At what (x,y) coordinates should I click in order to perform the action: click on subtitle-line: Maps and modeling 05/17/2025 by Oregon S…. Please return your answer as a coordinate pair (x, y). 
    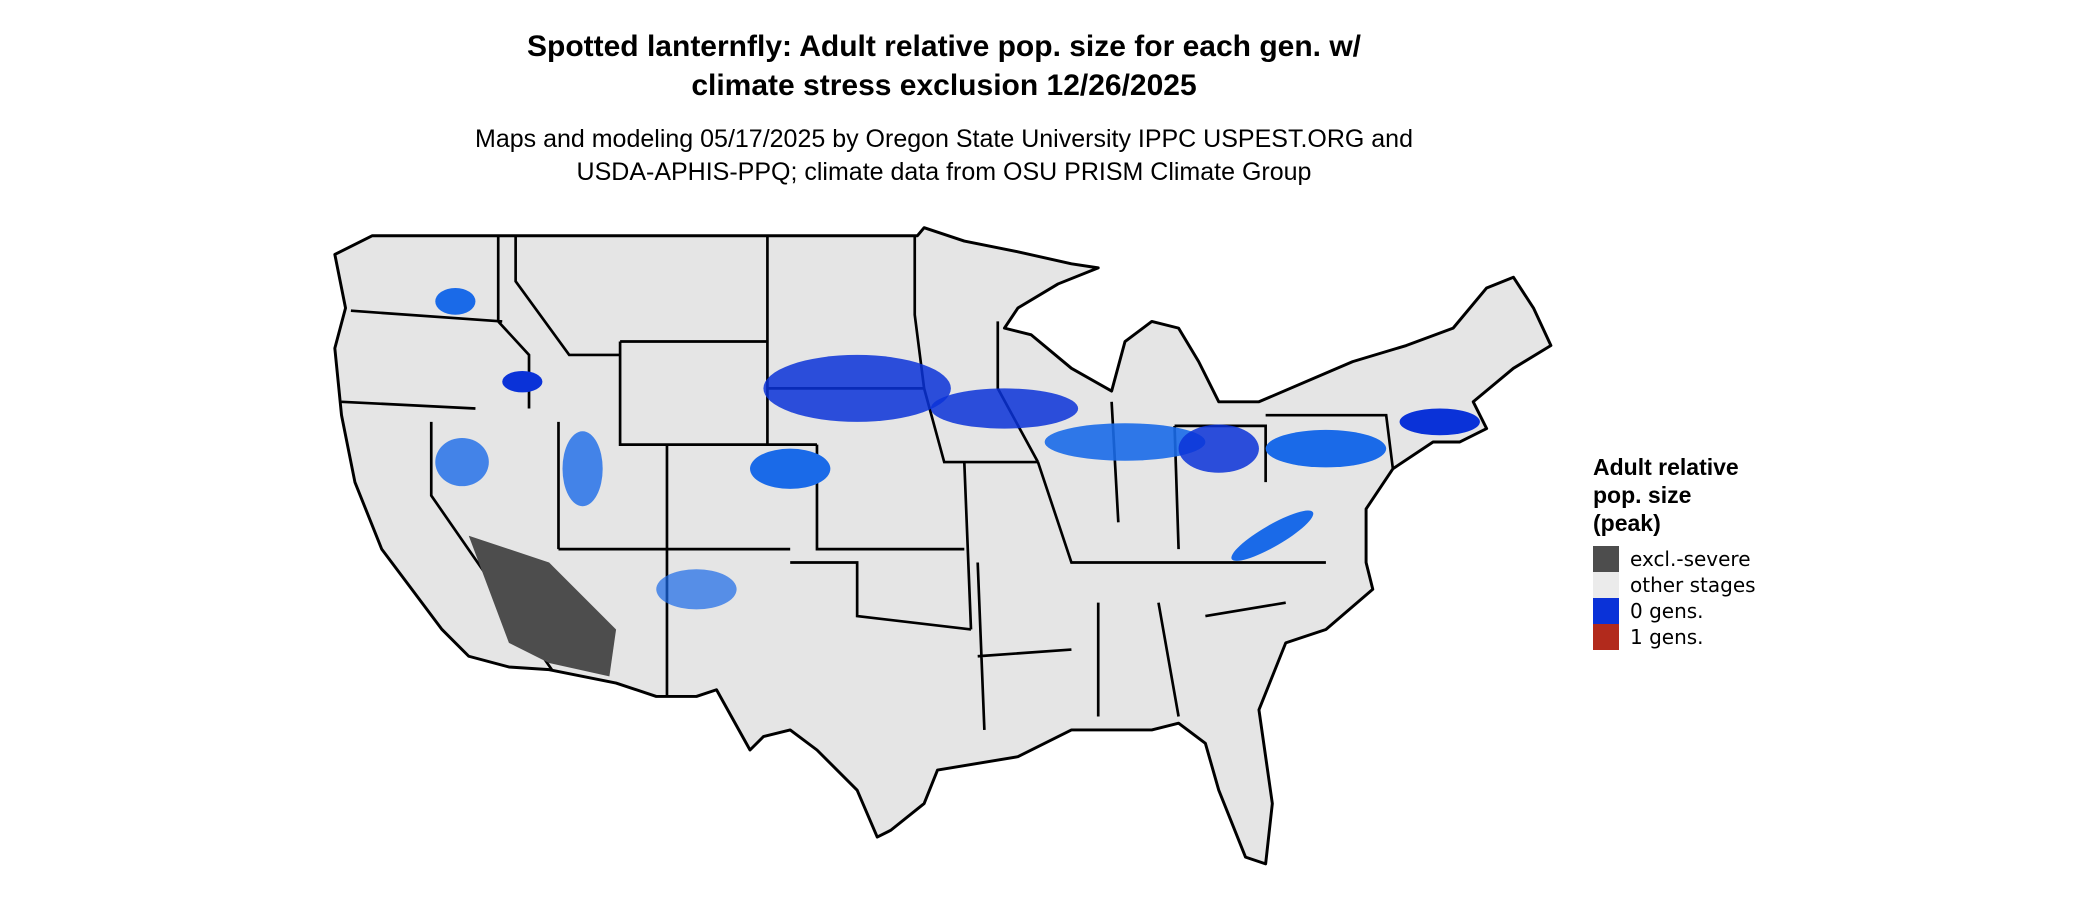
    Looking at the image, I should click on (944, 139).